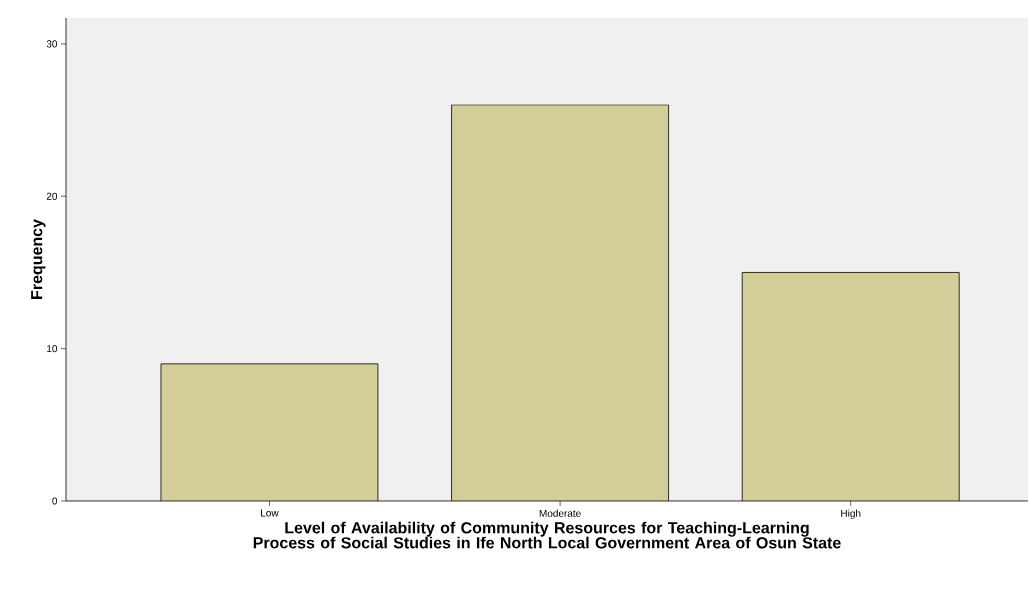 The image size is (1030, 612). I want to click on x-tick-label: High, so click(851, 514).